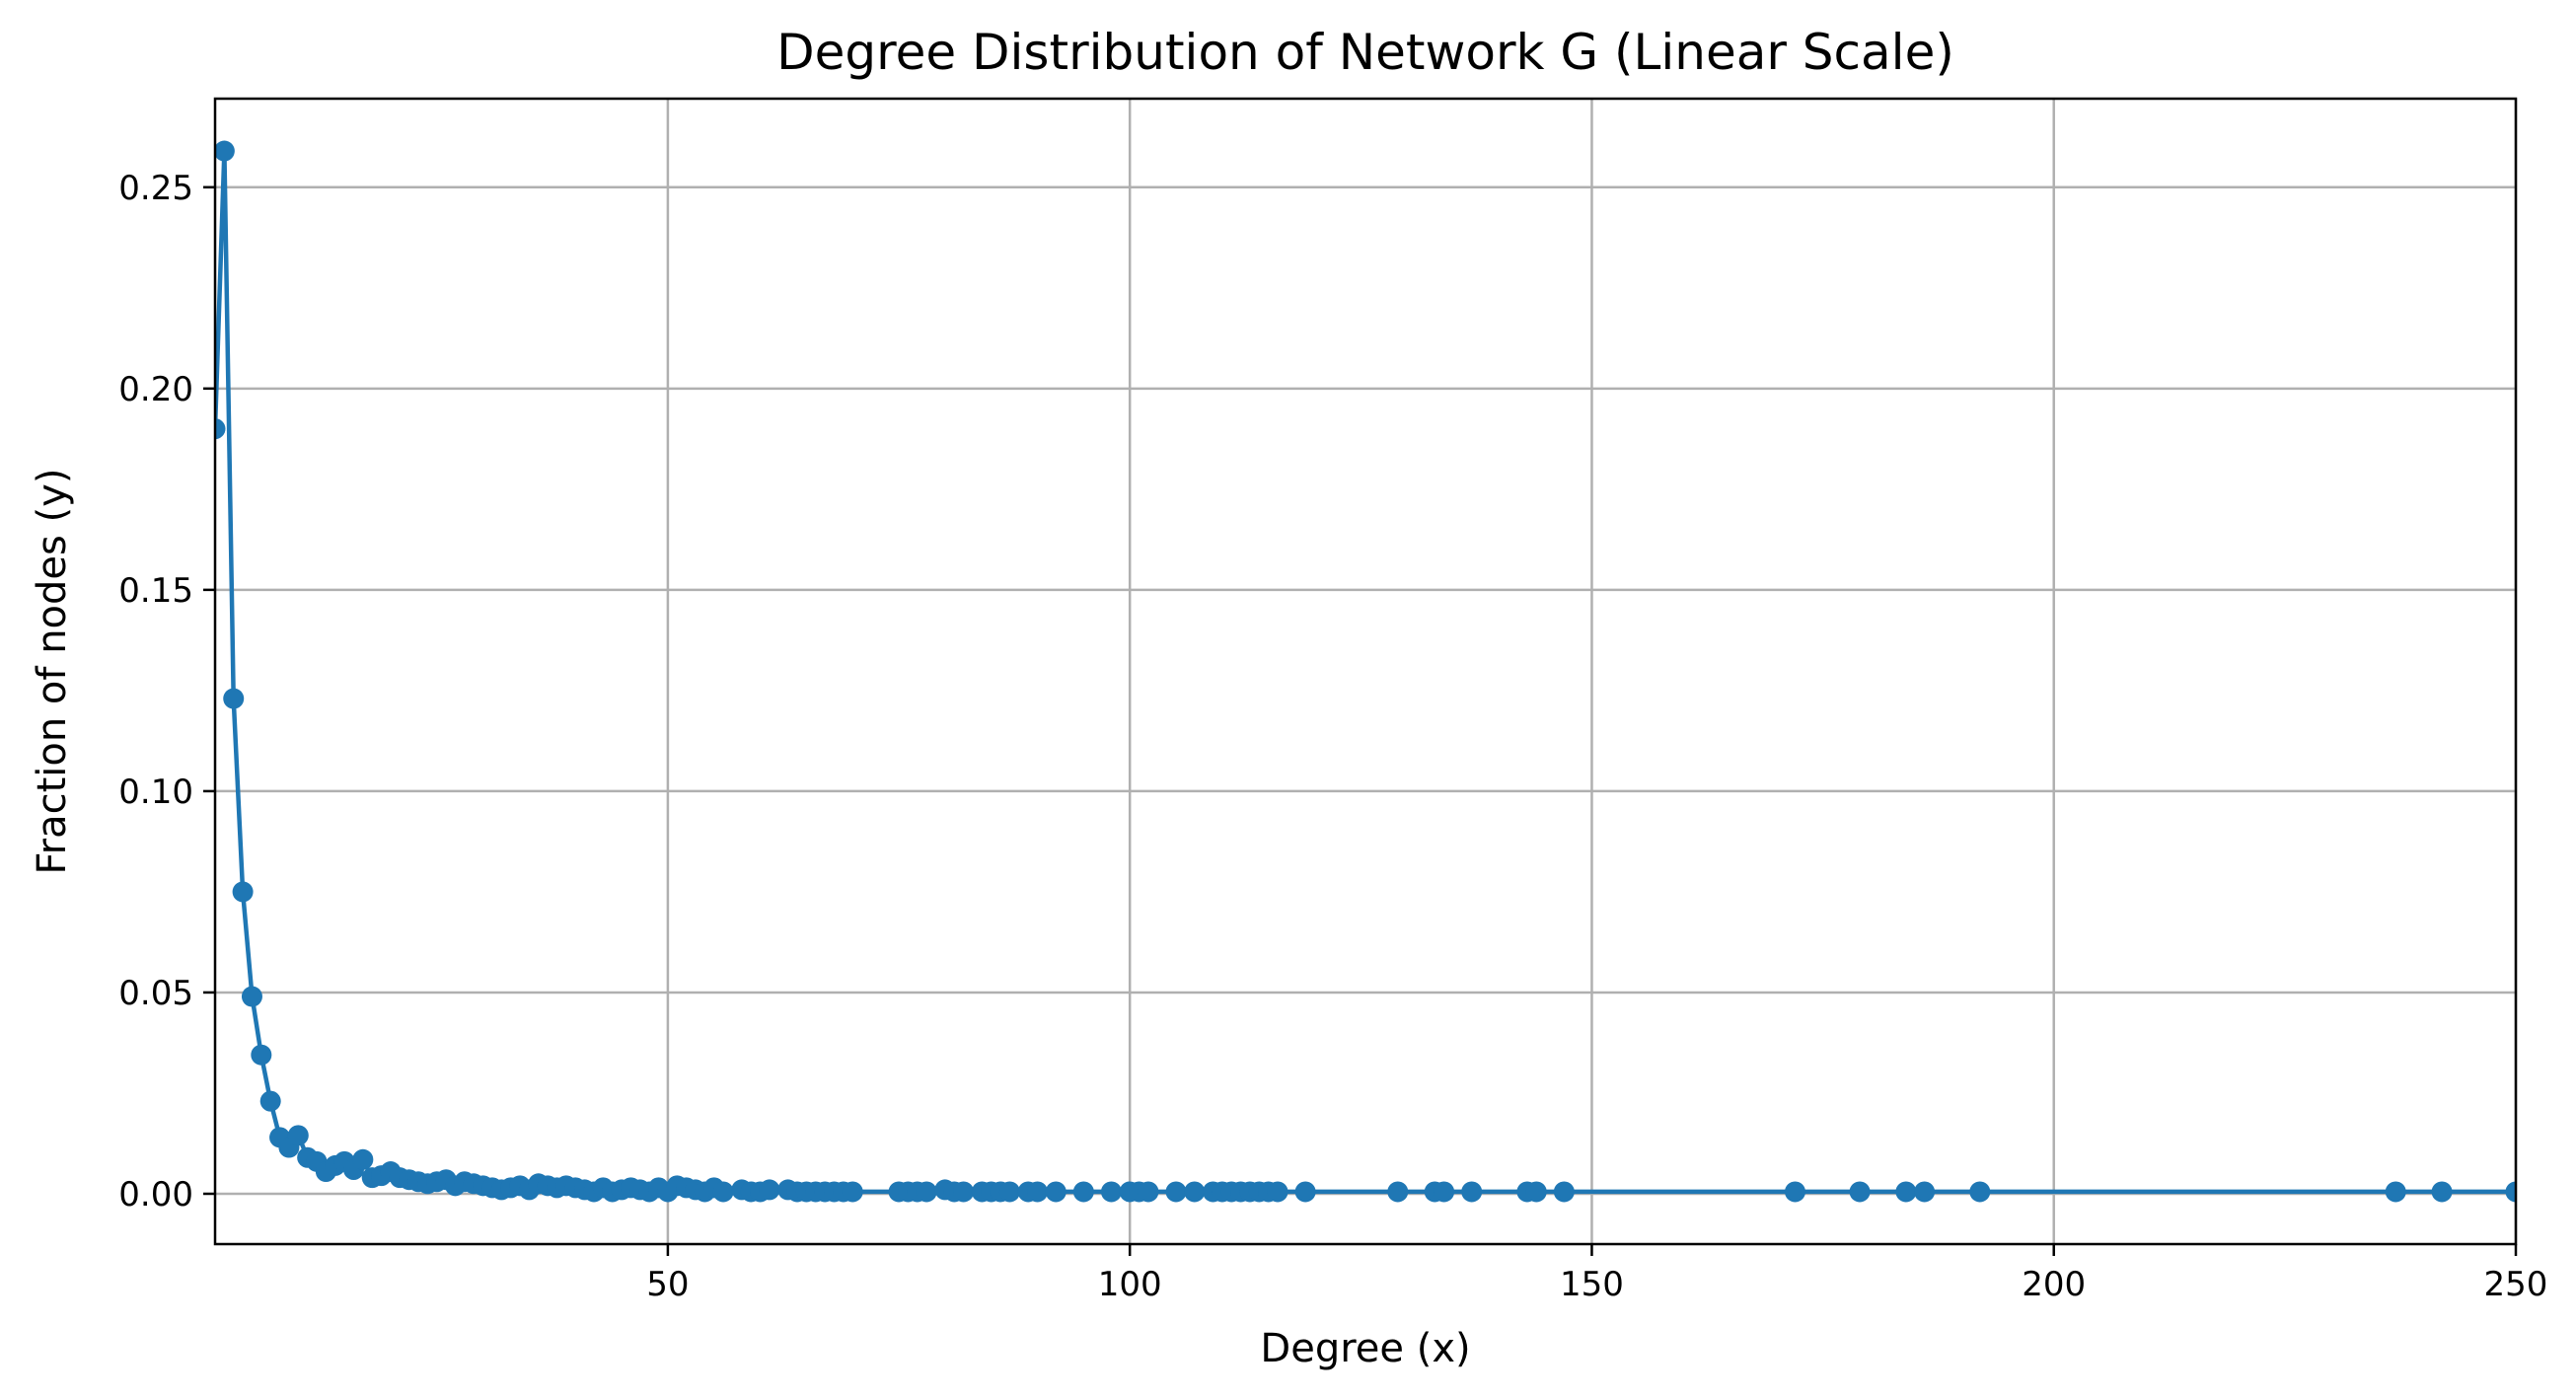 The height and width of the screenshot is (1399, 2576). I want to click on y-tick-label: 0.15, so click(155, 591).